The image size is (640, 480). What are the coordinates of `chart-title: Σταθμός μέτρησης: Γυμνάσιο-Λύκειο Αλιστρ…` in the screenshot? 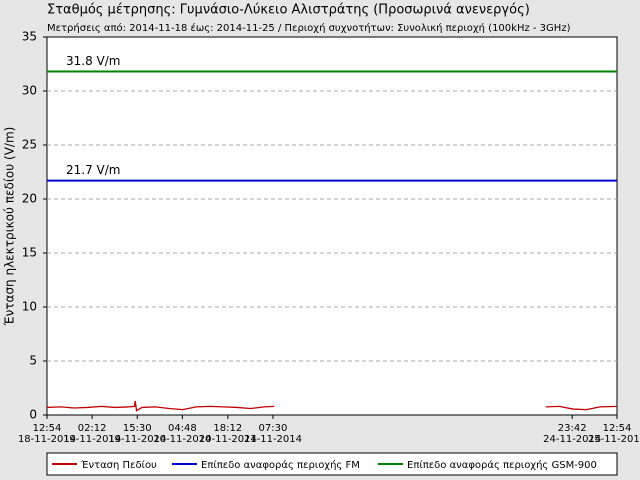 It's located at (288, 10).